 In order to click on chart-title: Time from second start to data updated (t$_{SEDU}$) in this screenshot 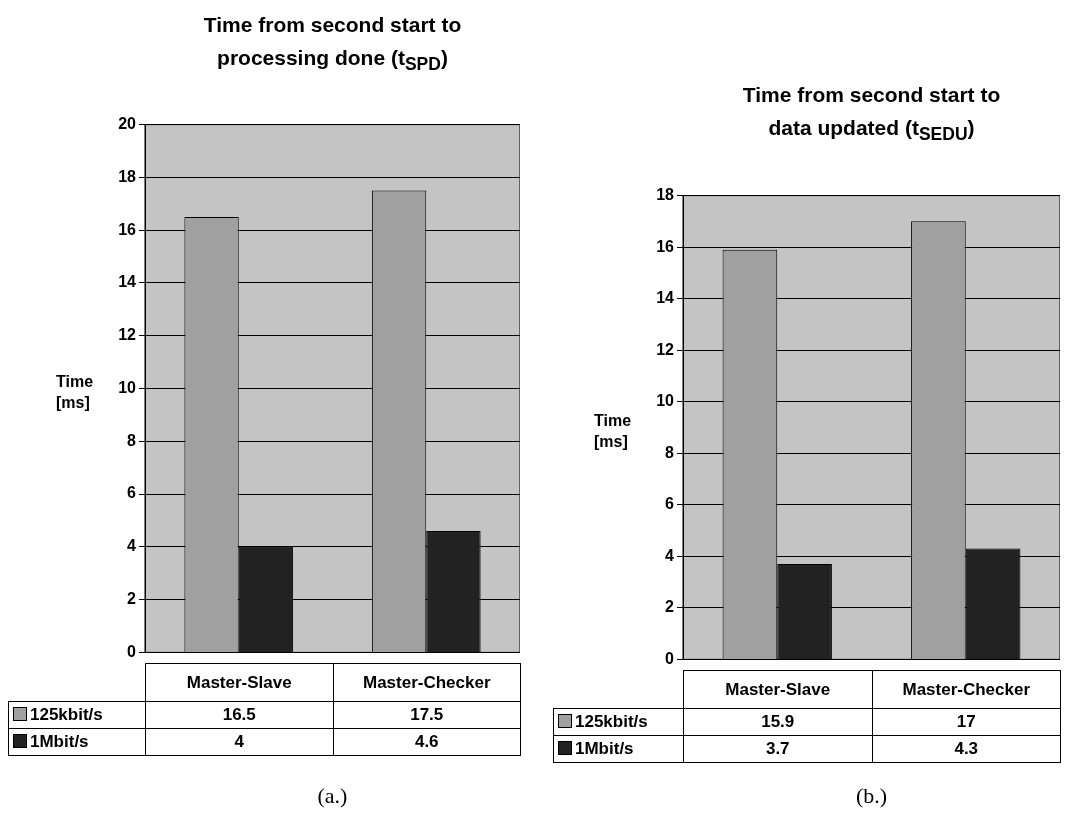, I will do `click(871, 114)`.